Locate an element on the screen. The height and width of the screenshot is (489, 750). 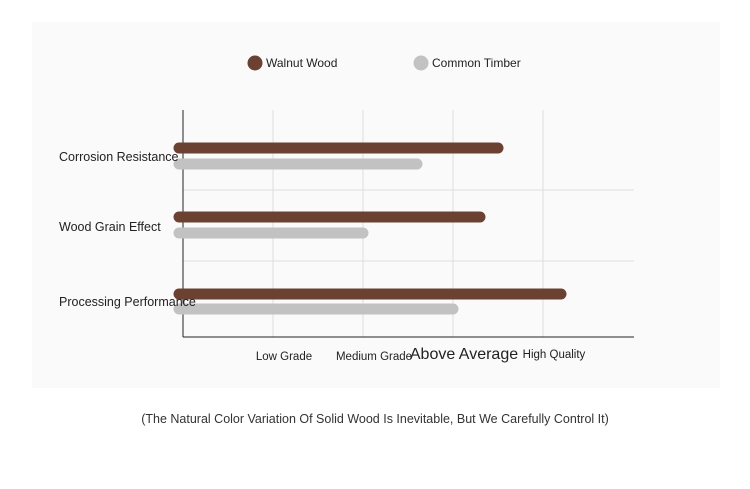
x-tick-label: Above Average is located at coordinates (464, 354).